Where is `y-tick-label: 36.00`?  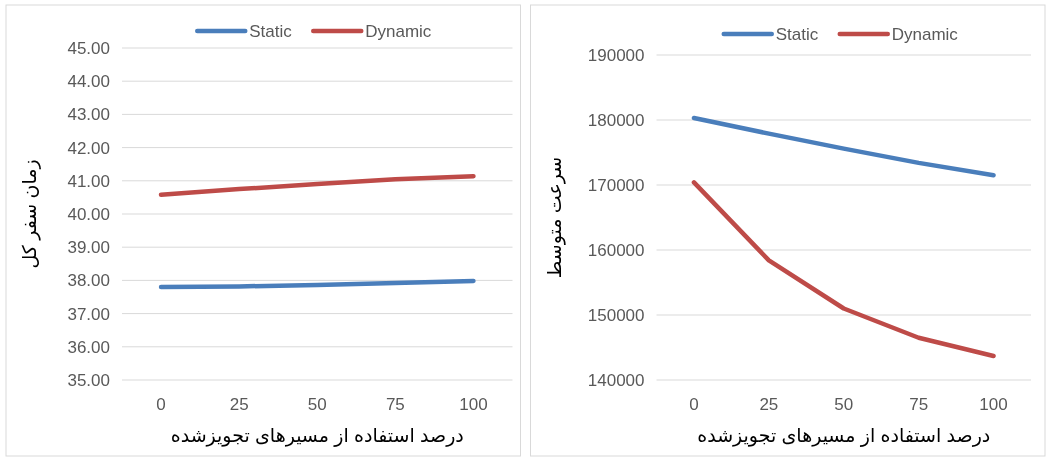 y-tick-label: 36.00 is located at coordinates (88, 347).